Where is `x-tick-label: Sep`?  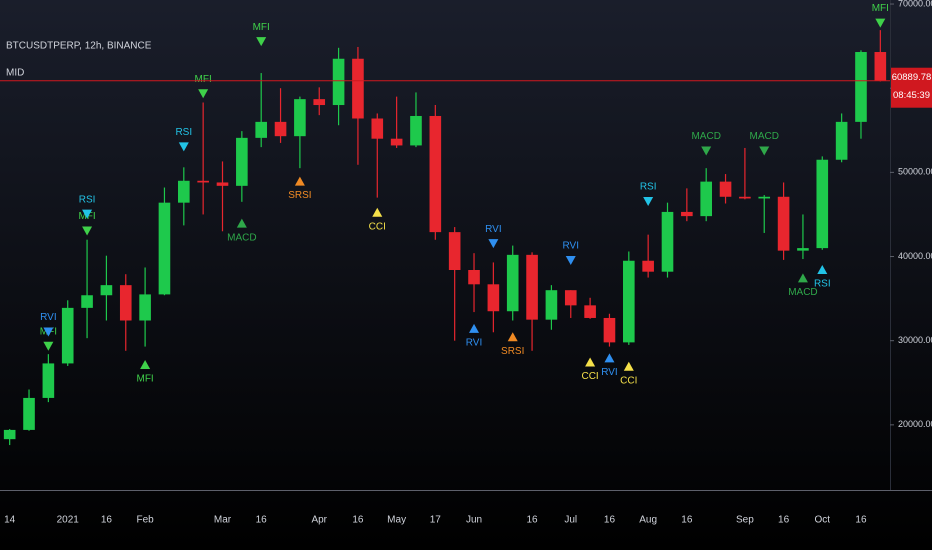
x-tick-label: Sep is located at coordinates (745, 520).